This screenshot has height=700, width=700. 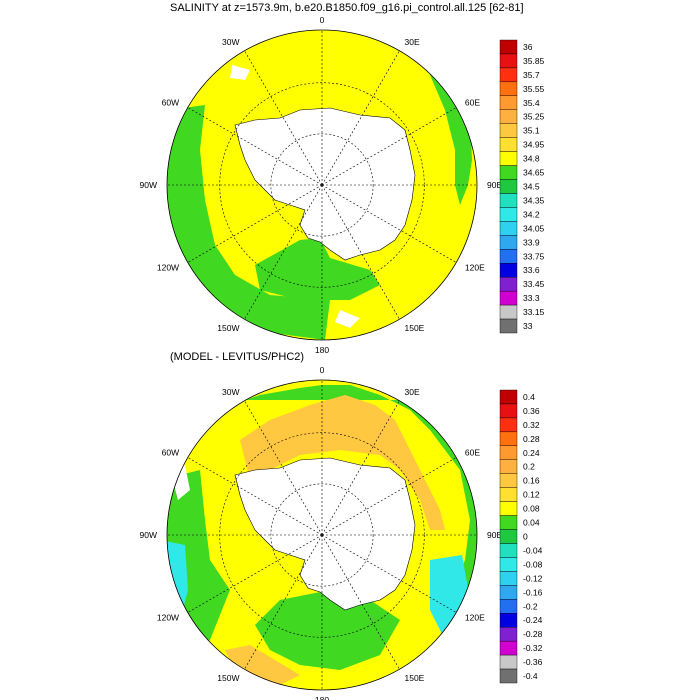 I want to click on longitude-label: 0, so click(x=322, y=20).